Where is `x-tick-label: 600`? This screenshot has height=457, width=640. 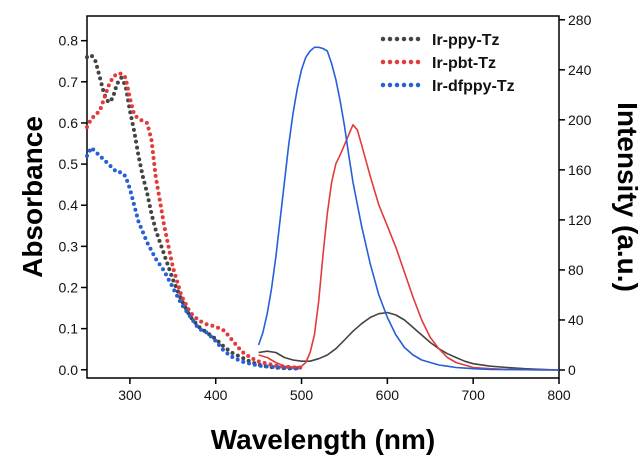 x-tick-label: 600 is located at coordinates (388, 395).